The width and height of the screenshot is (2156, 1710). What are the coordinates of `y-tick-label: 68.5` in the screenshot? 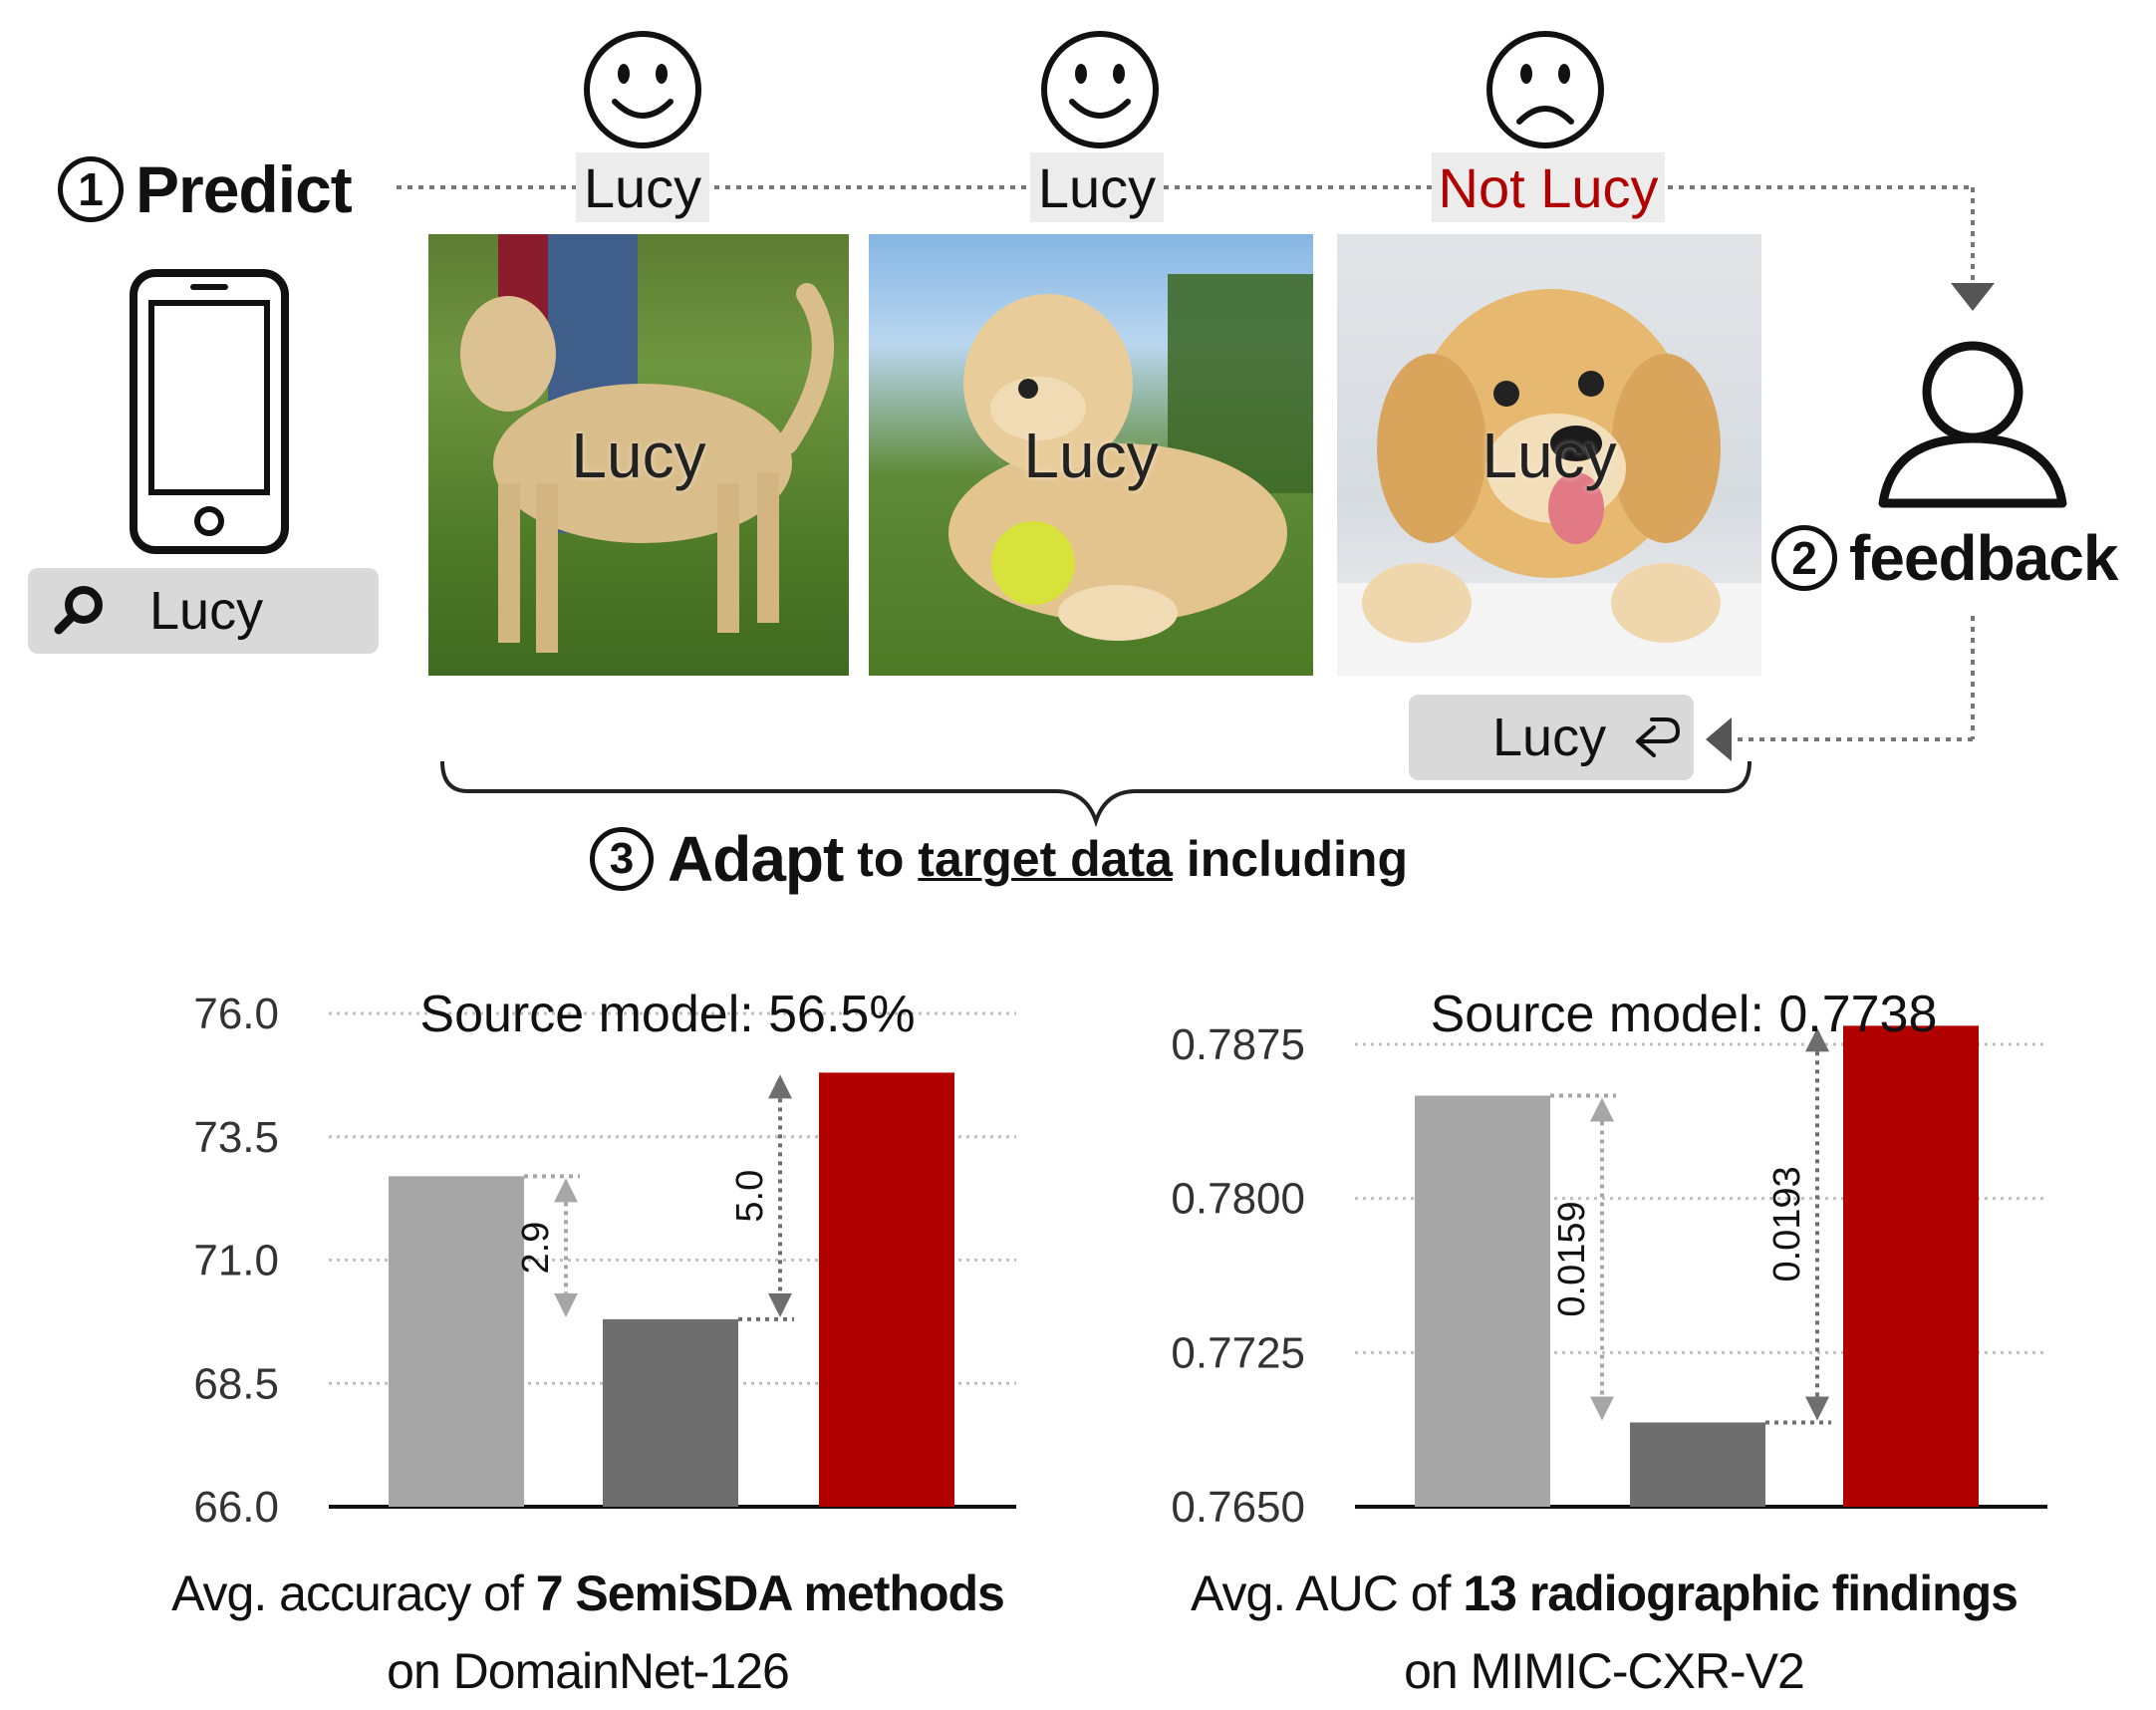 It's located at (236, 1383).